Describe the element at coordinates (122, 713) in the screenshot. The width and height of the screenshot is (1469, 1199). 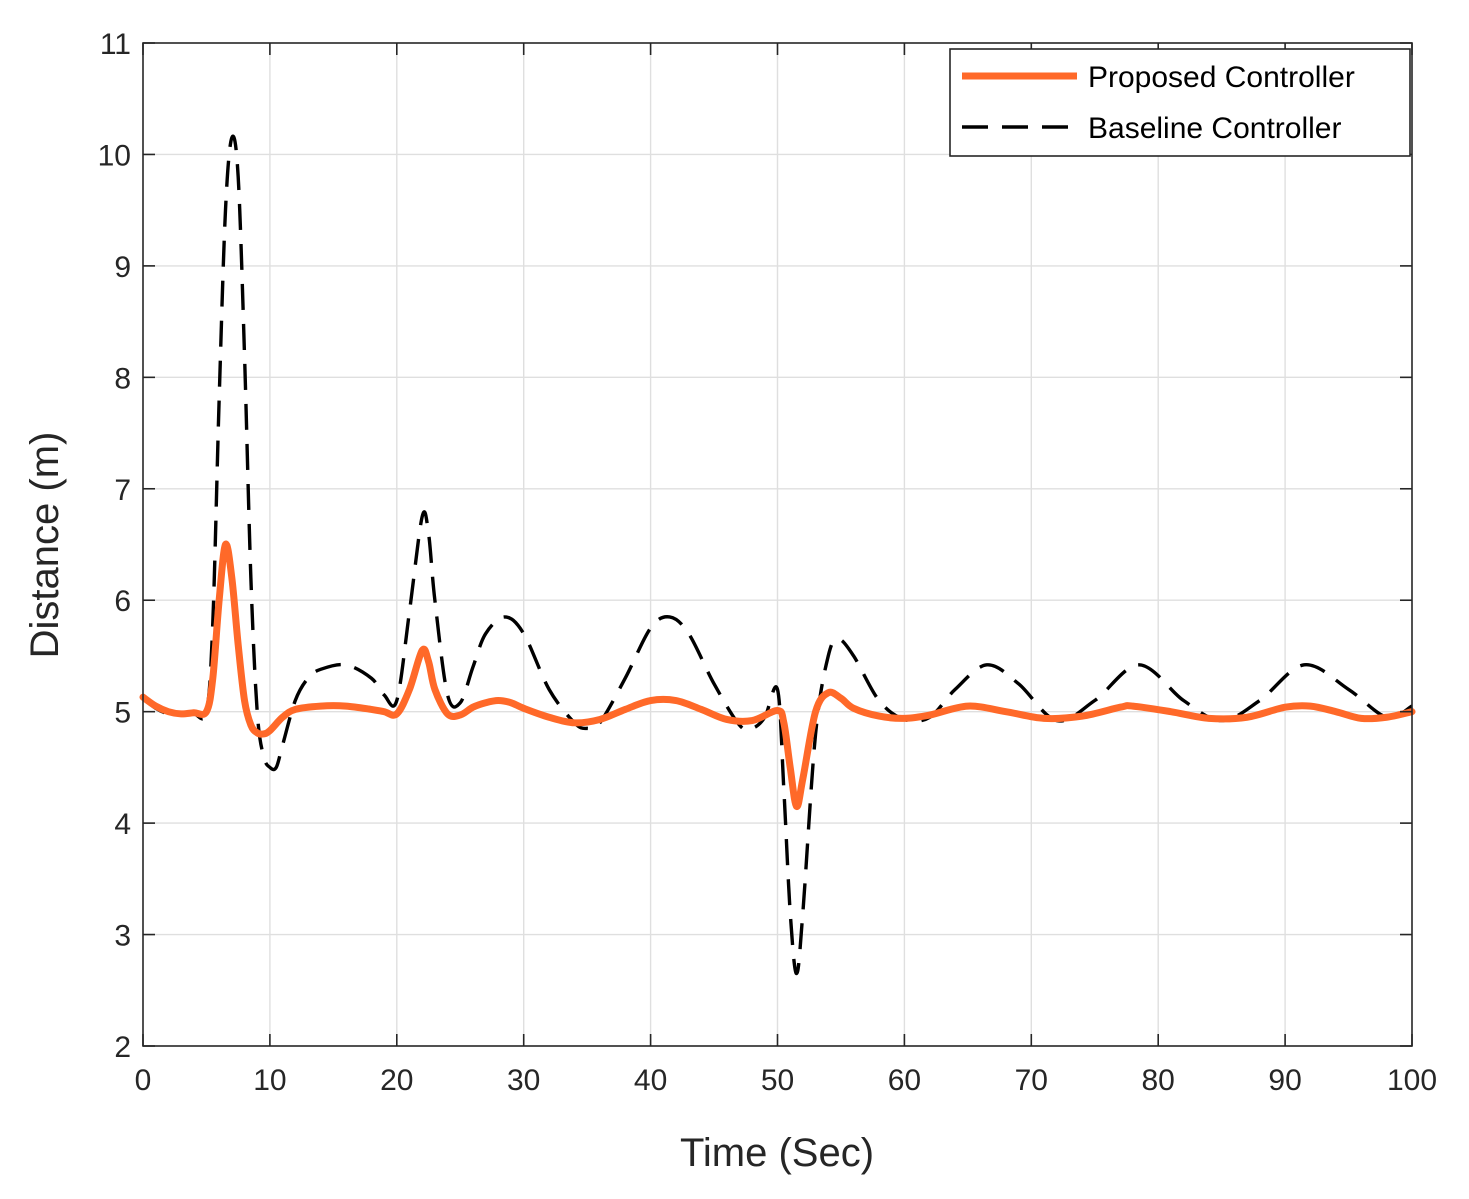
I see `y-tick-label: 5` at that location.